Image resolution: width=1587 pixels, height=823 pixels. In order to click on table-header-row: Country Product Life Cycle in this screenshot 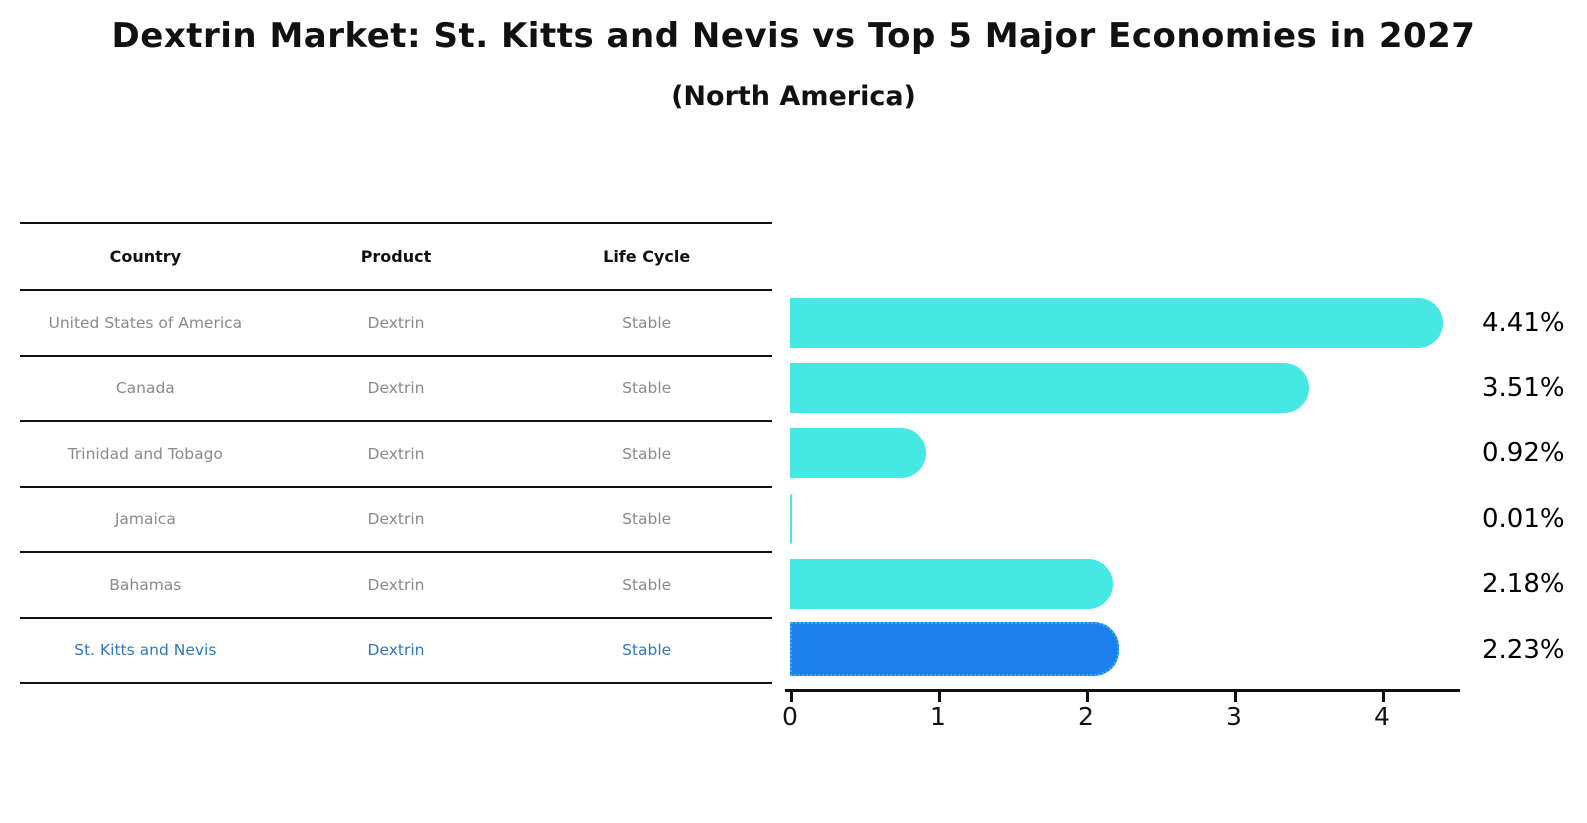, I will do `click(396, 257)`.